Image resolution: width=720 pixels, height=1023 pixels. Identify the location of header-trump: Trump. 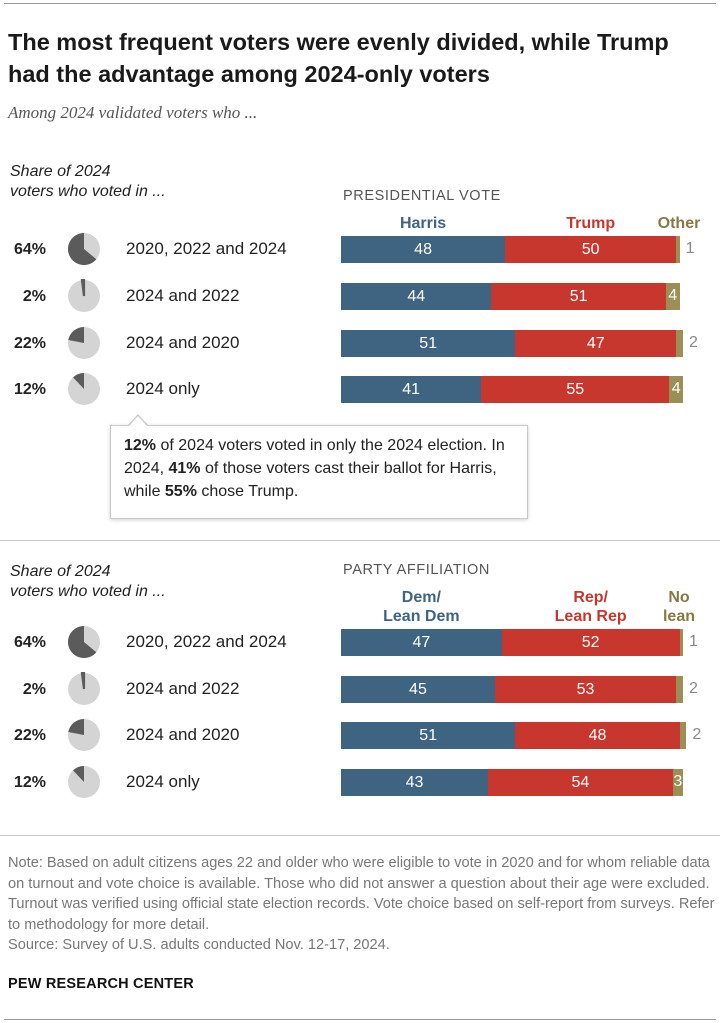
(591, 223).